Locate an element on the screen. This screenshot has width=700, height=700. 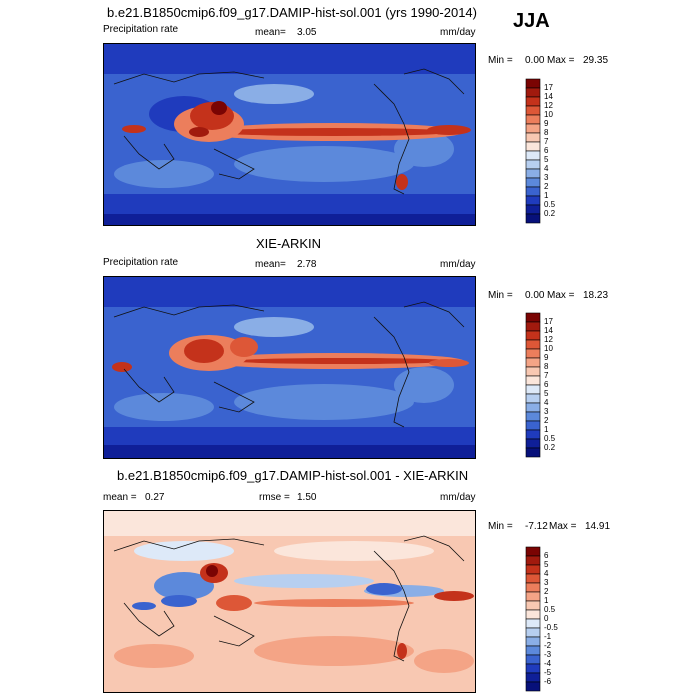
panel2-mean-label: mean= is located at coordinates (270, 264).